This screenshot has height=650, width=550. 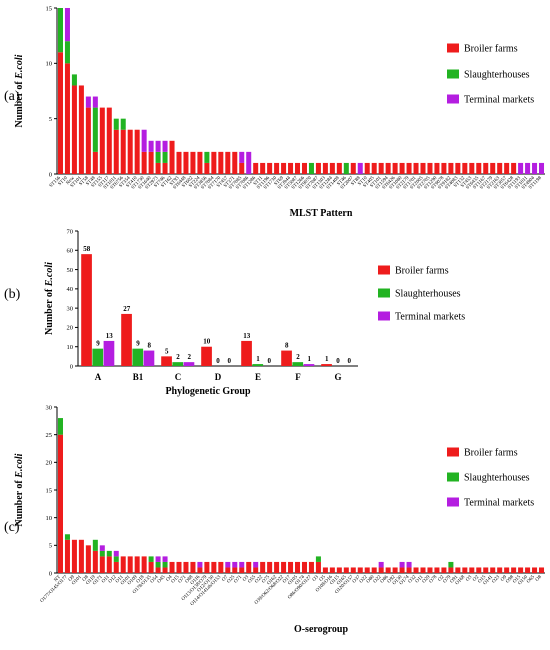 I want to click on x-category-label: G, so click(x=337, y=377).